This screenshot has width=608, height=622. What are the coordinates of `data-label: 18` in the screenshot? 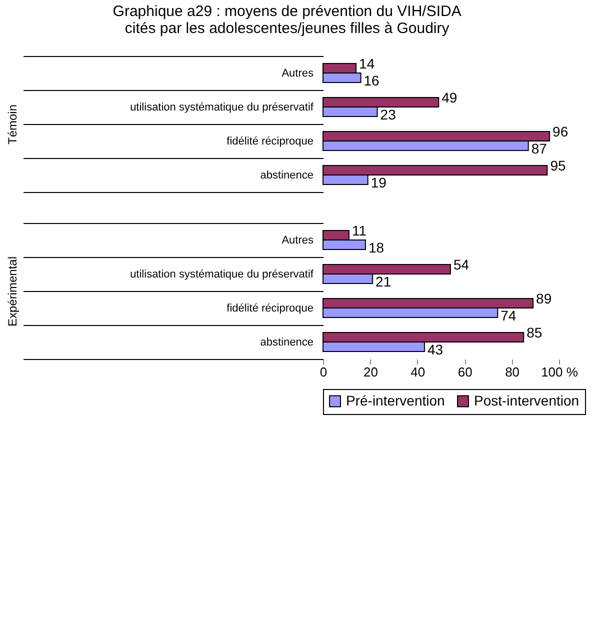 It's located at (376, 248).